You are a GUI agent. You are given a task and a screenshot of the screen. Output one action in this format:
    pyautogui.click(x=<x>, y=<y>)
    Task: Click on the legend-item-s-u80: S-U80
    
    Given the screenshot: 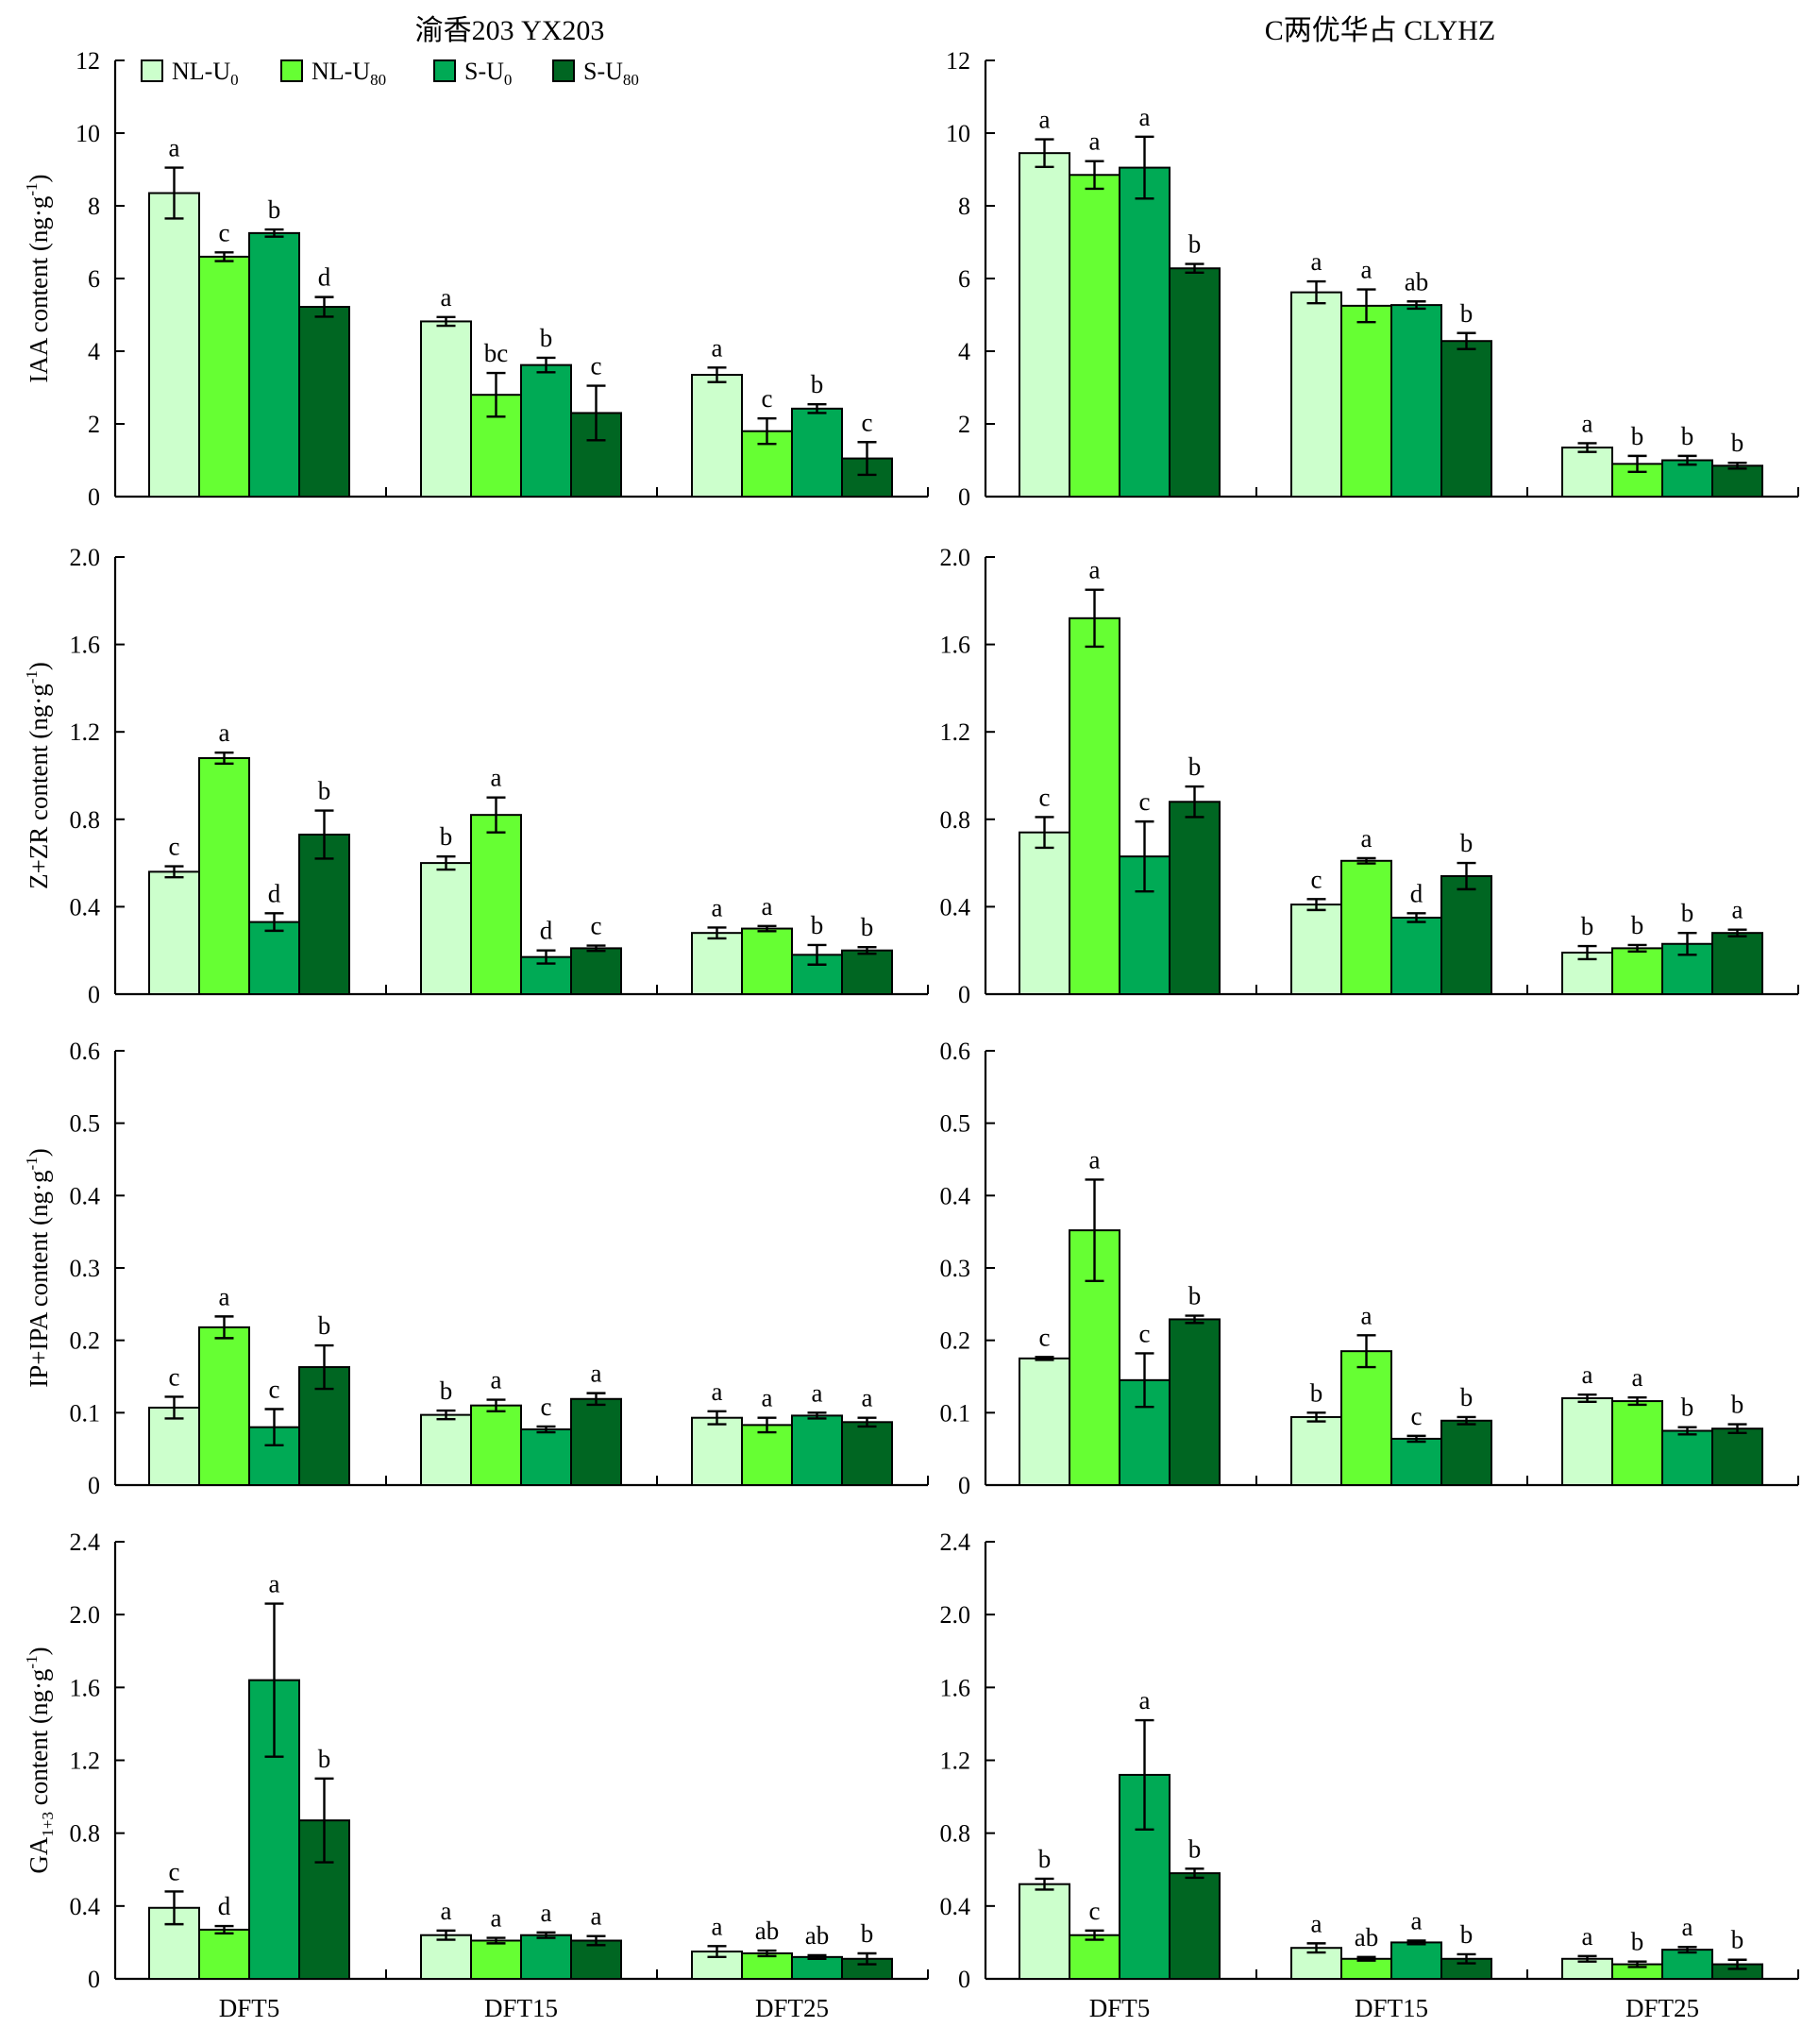 What is the action you would take?
    pyautogui.click(x=596, y=74)
    